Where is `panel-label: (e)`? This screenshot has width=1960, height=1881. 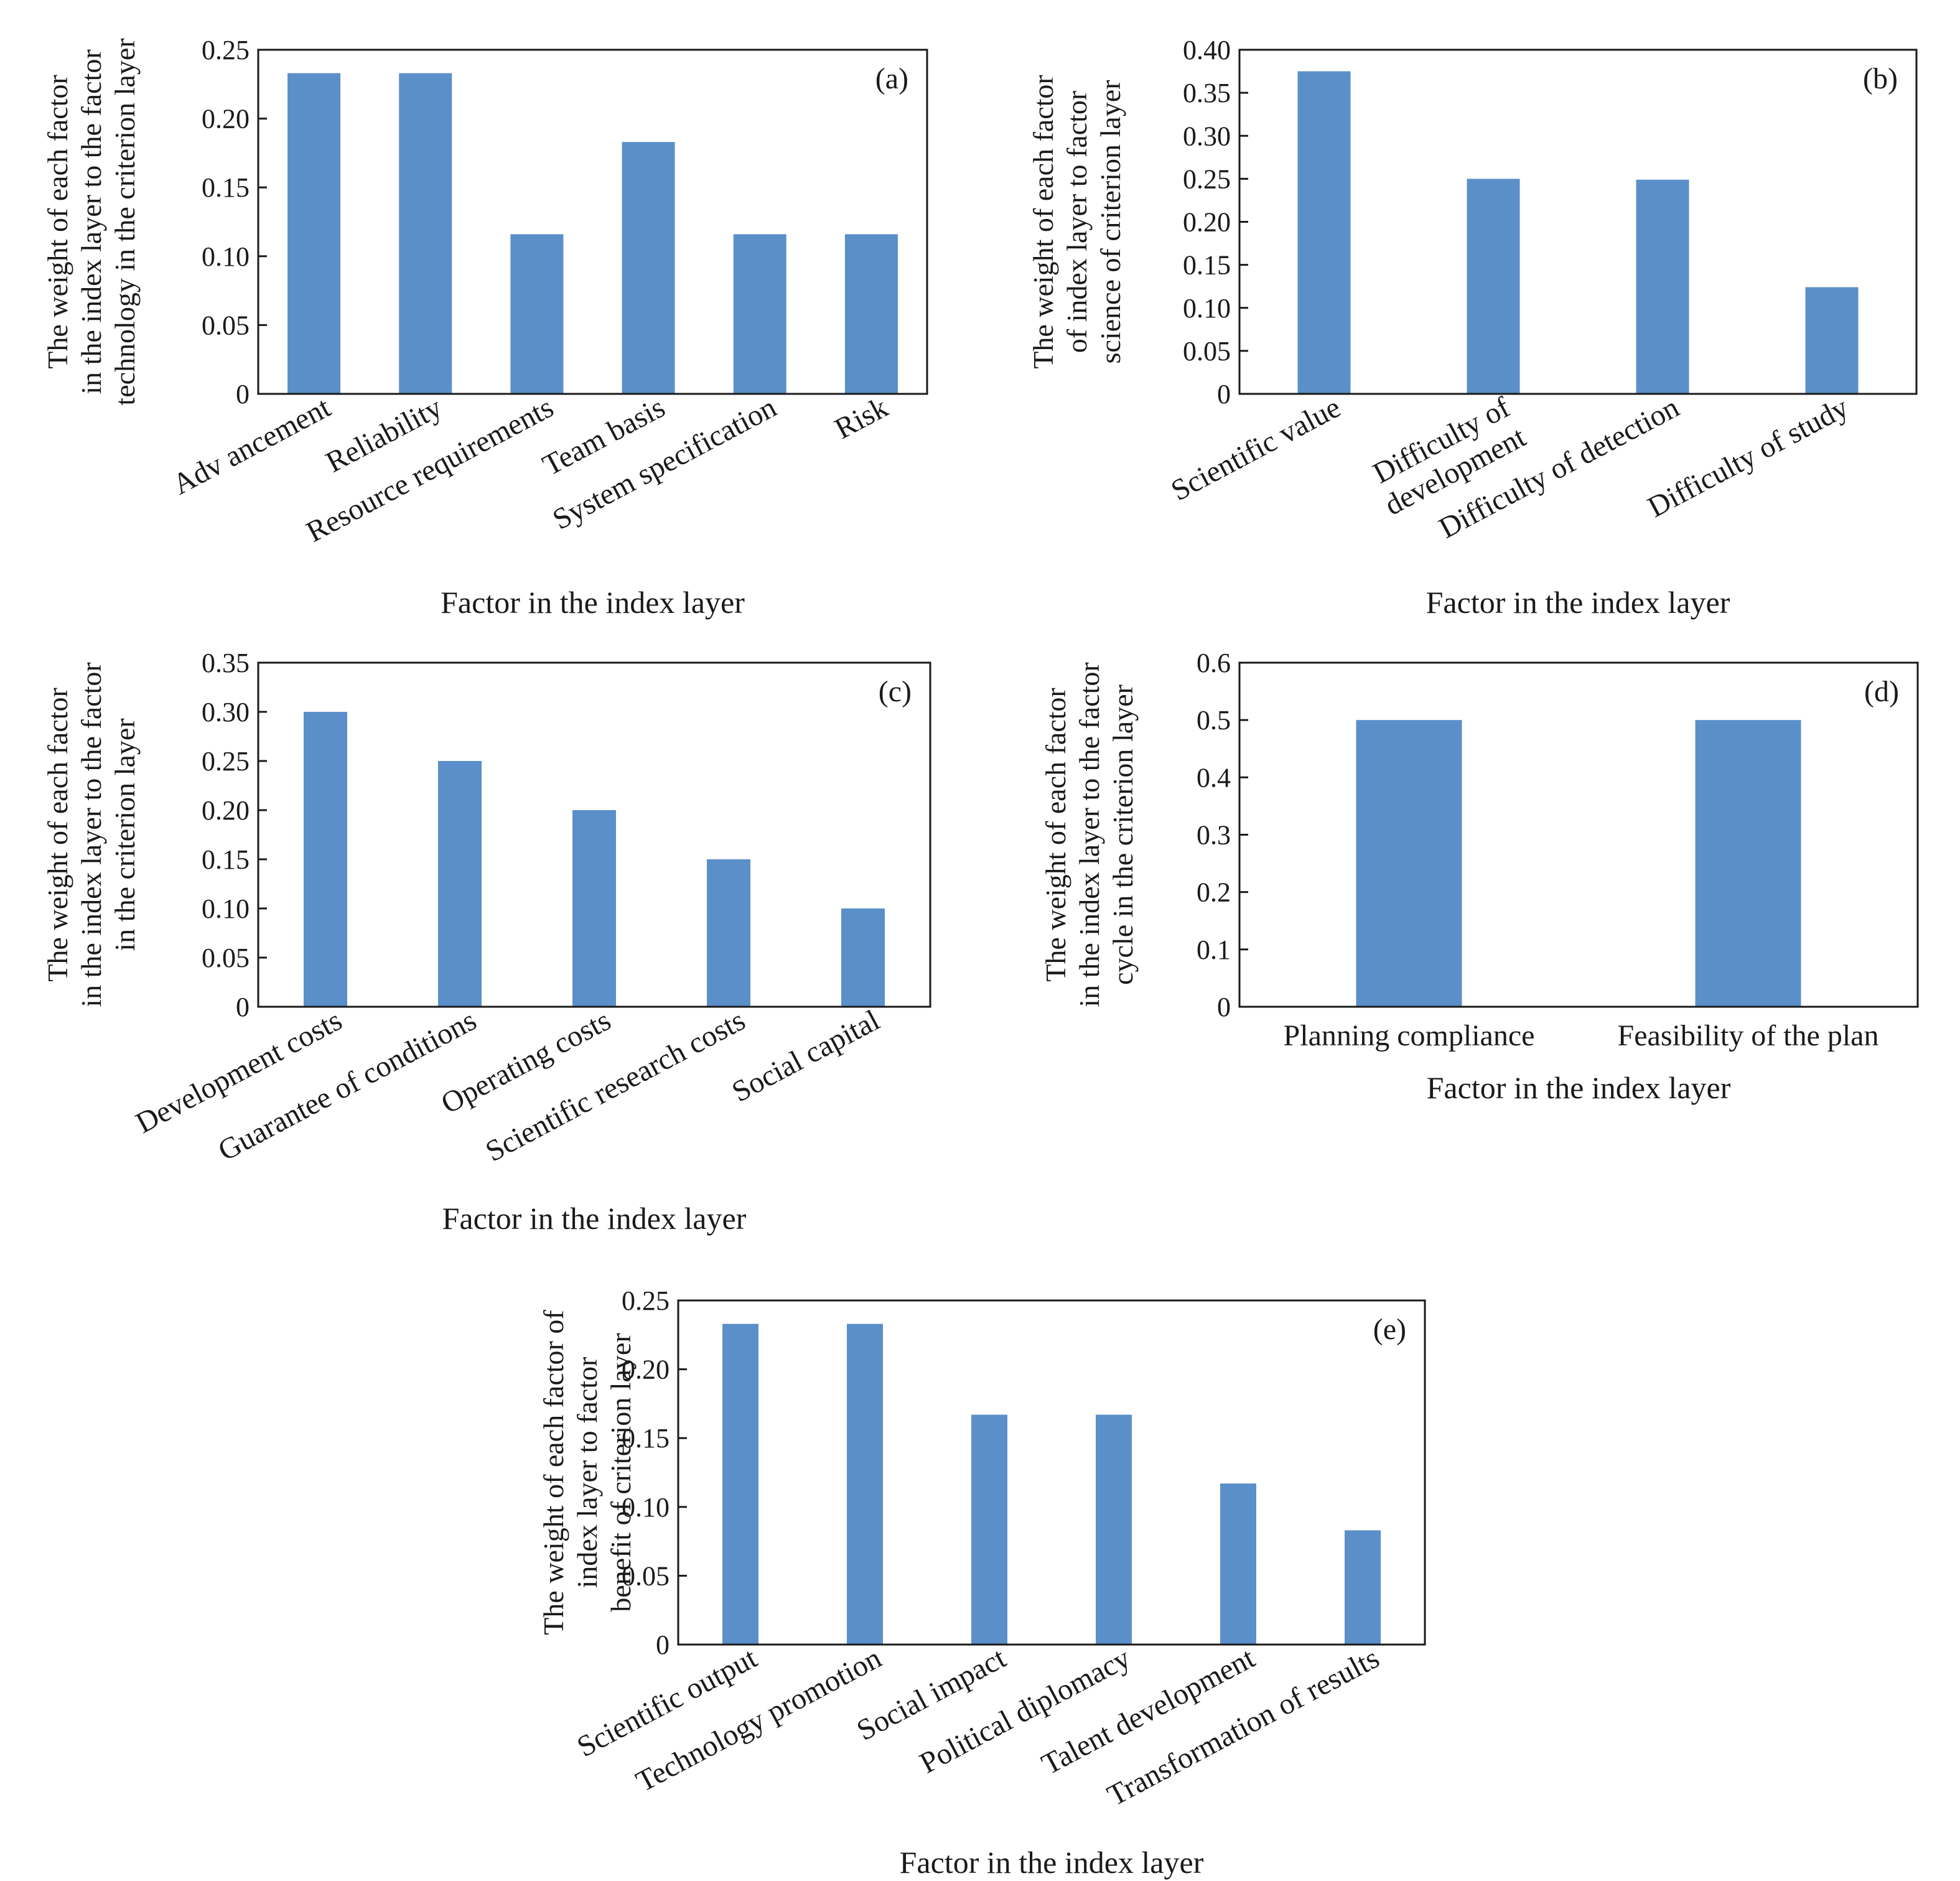
panel-label: (e) is located at coordinates (1389, 1329).